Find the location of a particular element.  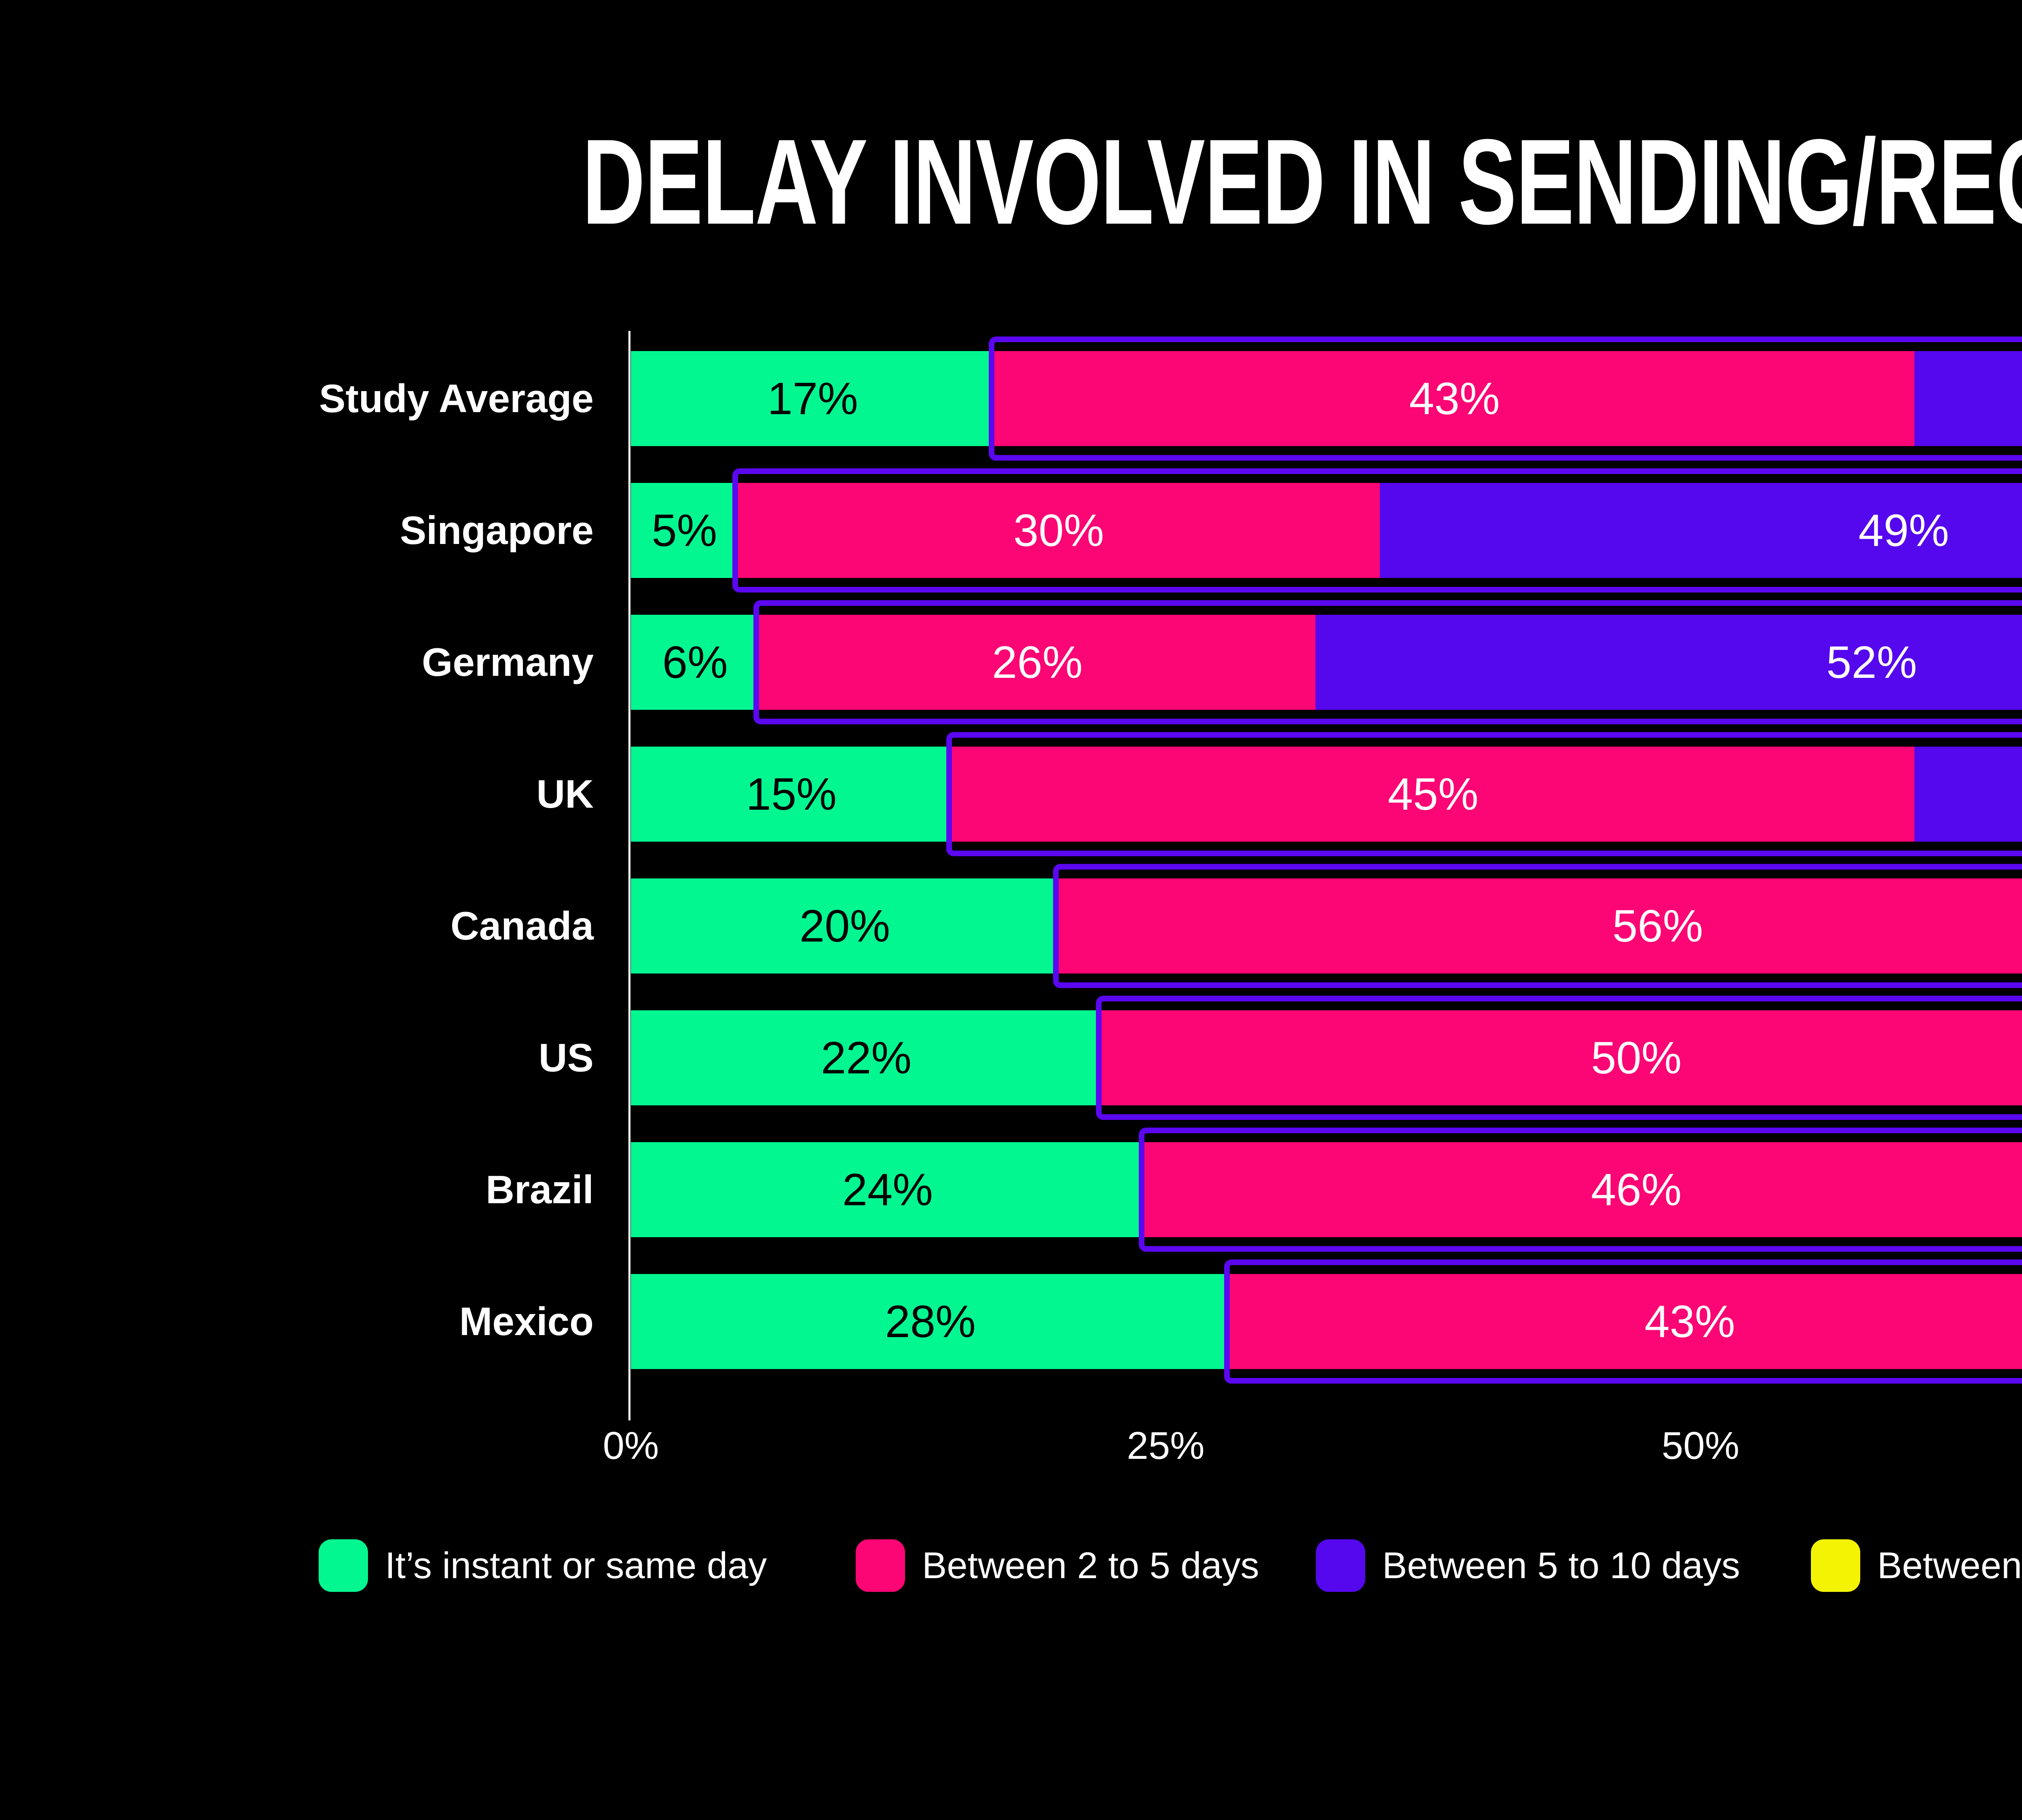

segment-value-label: 5% is located at coordinates (684, 530).